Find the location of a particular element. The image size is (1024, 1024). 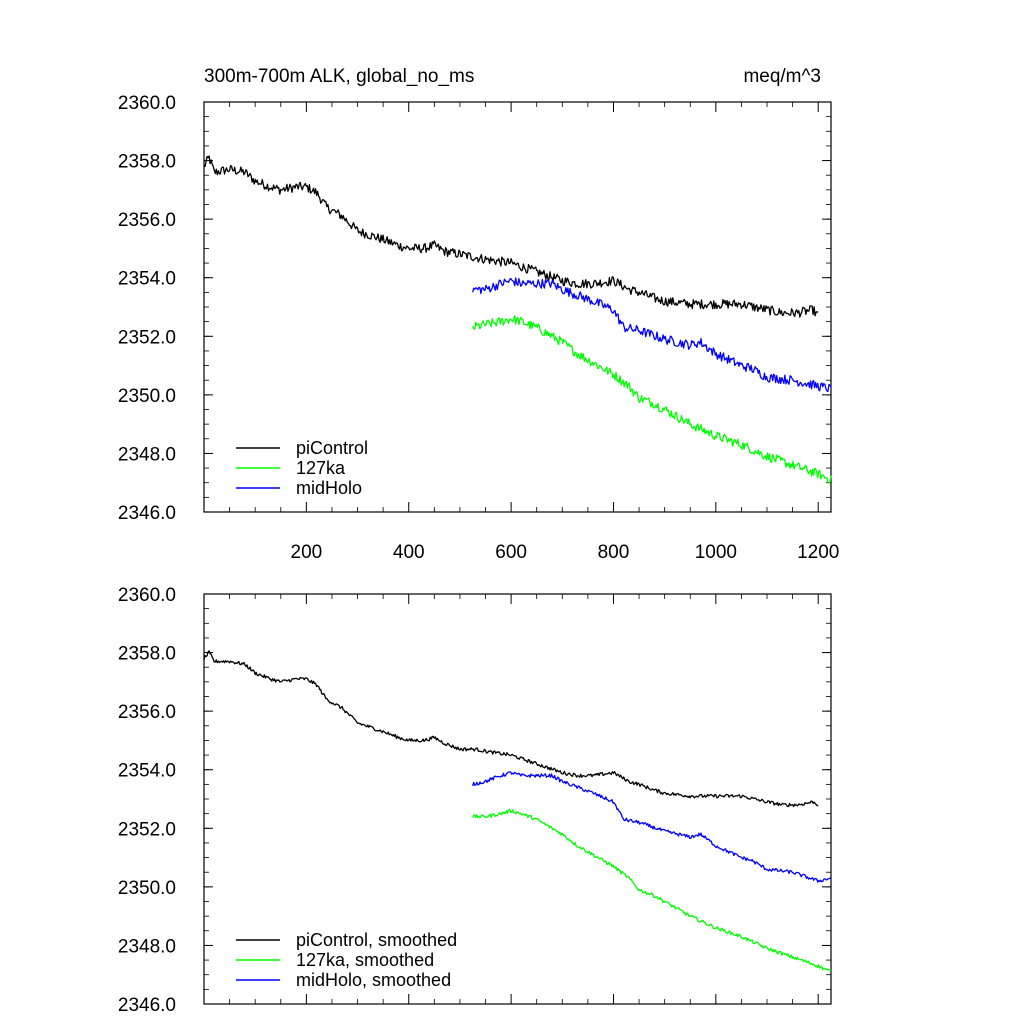

legend-label: piControl, smoothed is located at coordinates (376, 940).